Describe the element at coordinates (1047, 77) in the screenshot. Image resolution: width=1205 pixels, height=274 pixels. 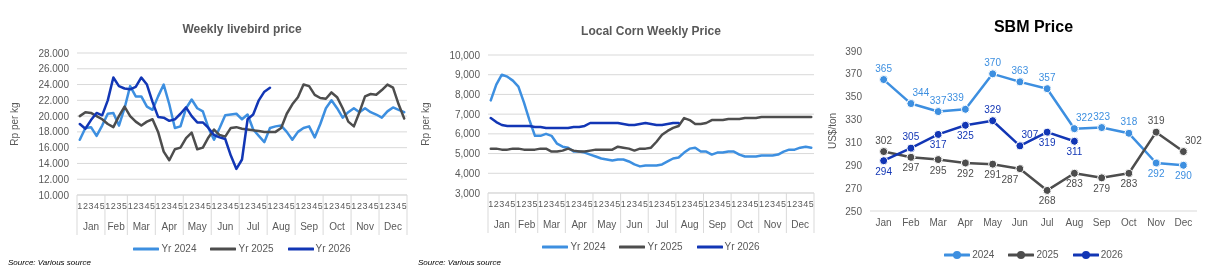
I see `data-label: 357` at that location.